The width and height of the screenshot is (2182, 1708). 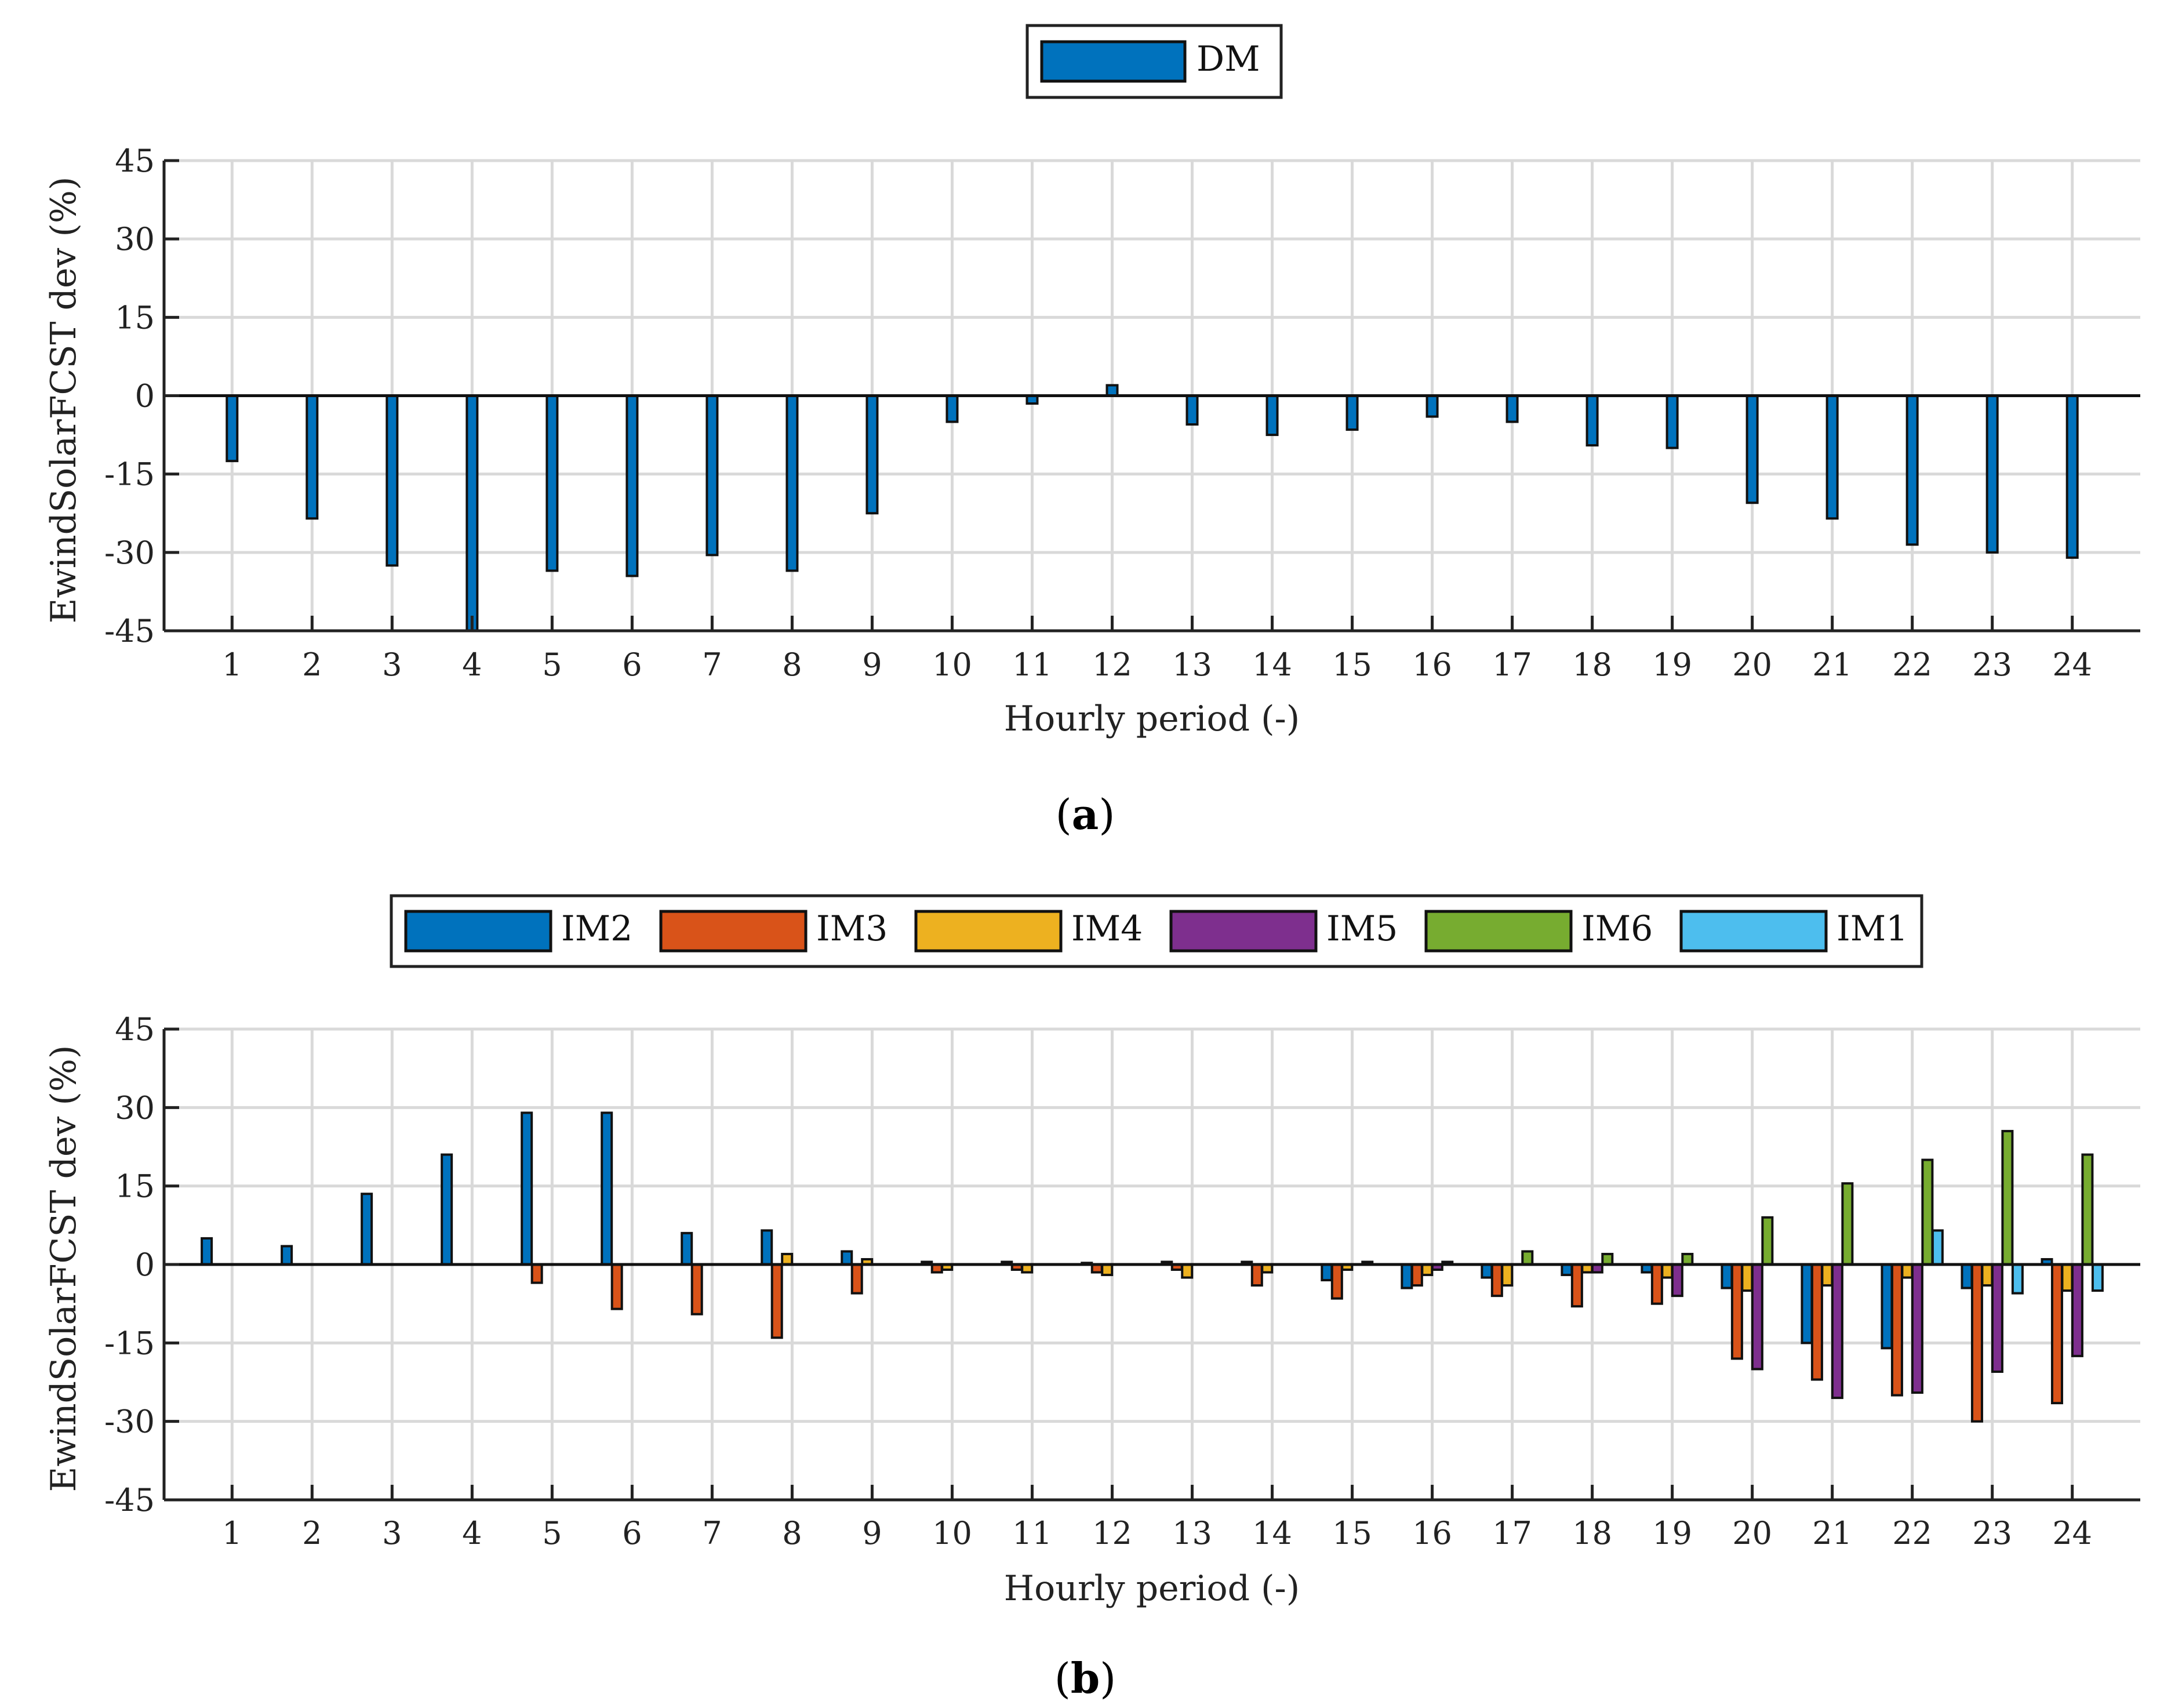 I want to click on x-tick-label: 3, so click(x=392, y=1533).